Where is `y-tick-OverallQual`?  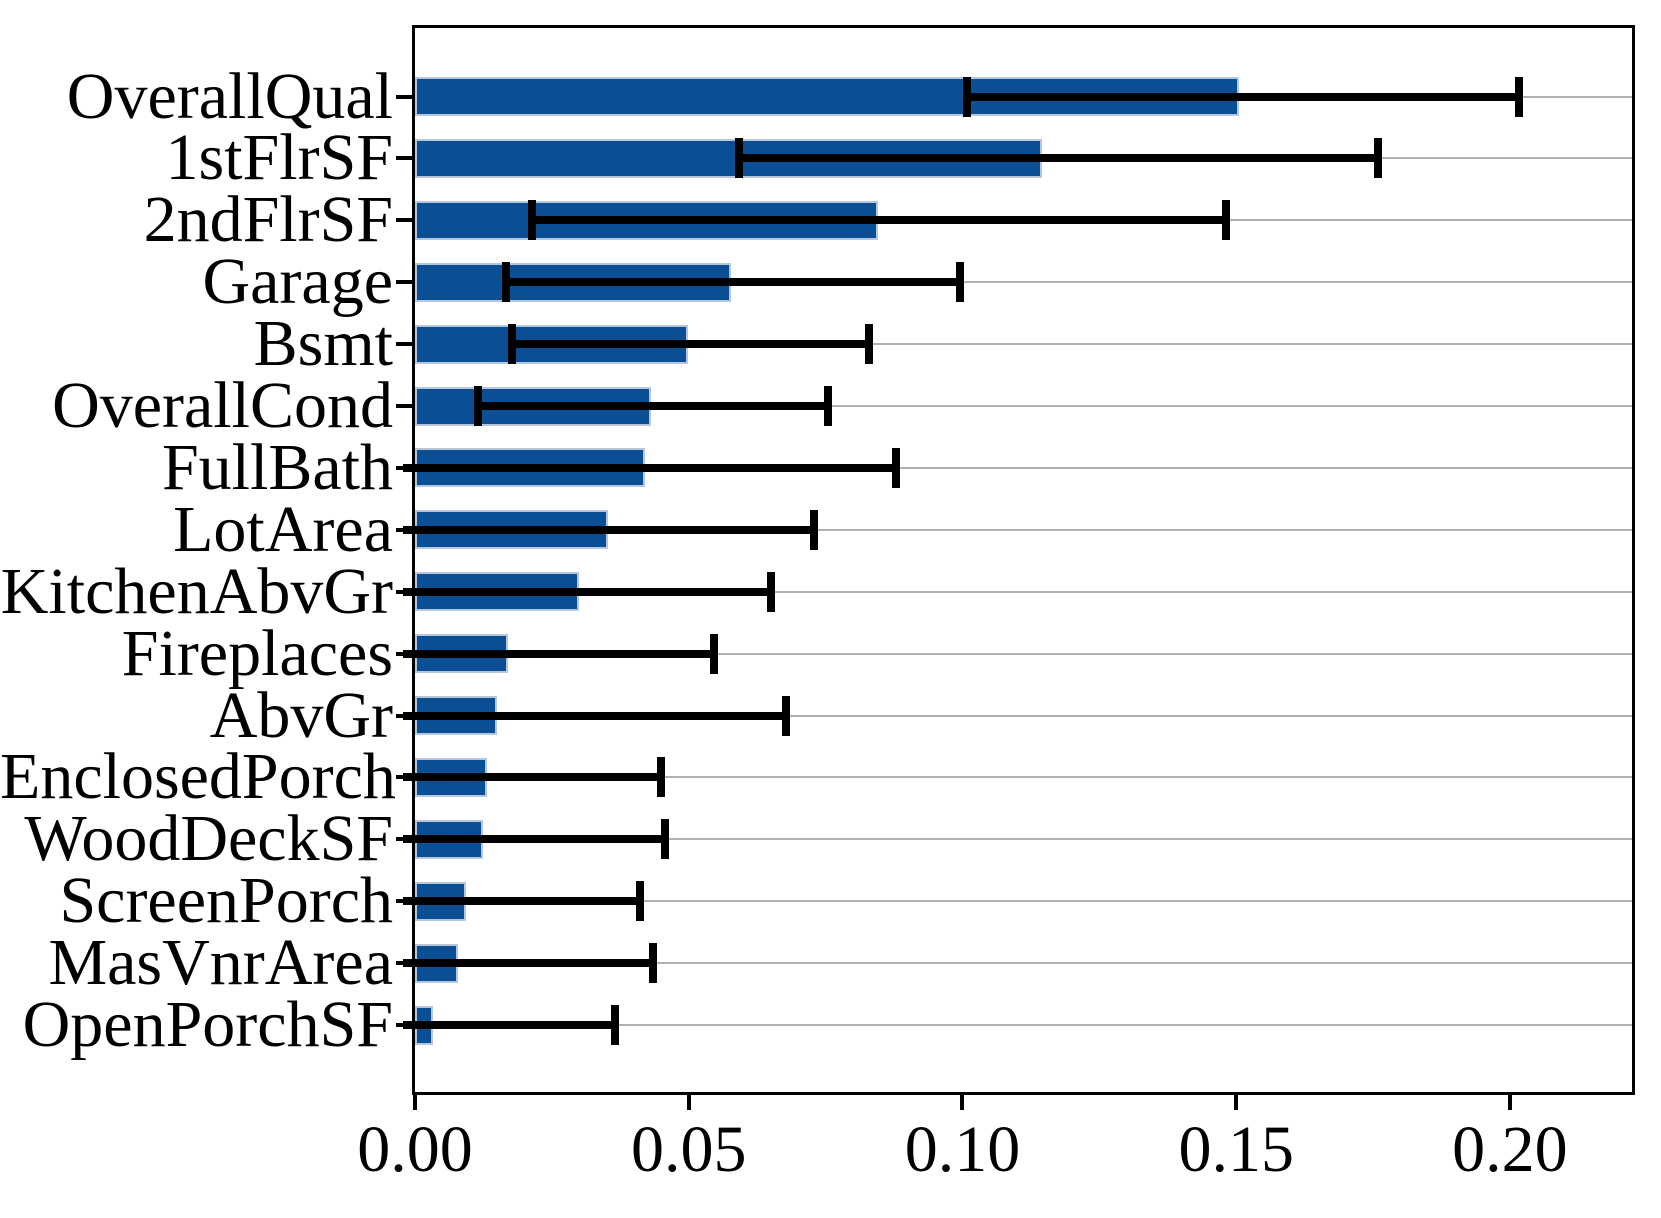
y-tick-OverallQual is located at coordinates (404, 96).